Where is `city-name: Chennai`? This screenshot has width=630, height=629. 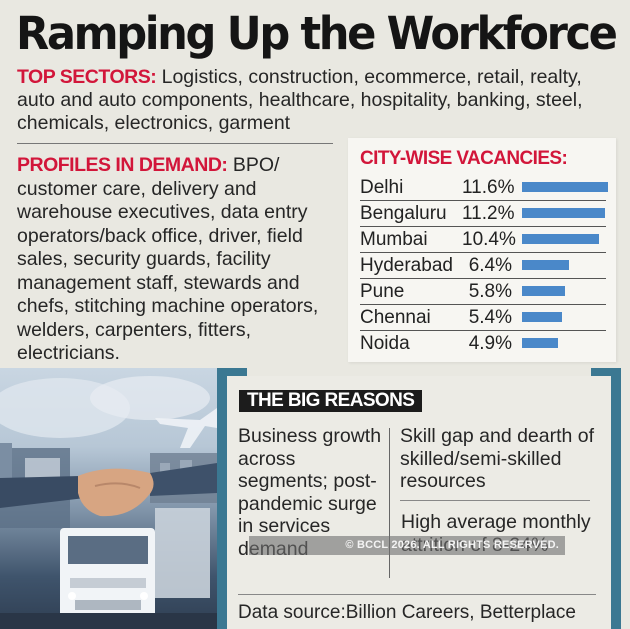
city-name: Chennai is located at coordinates (395, 317).